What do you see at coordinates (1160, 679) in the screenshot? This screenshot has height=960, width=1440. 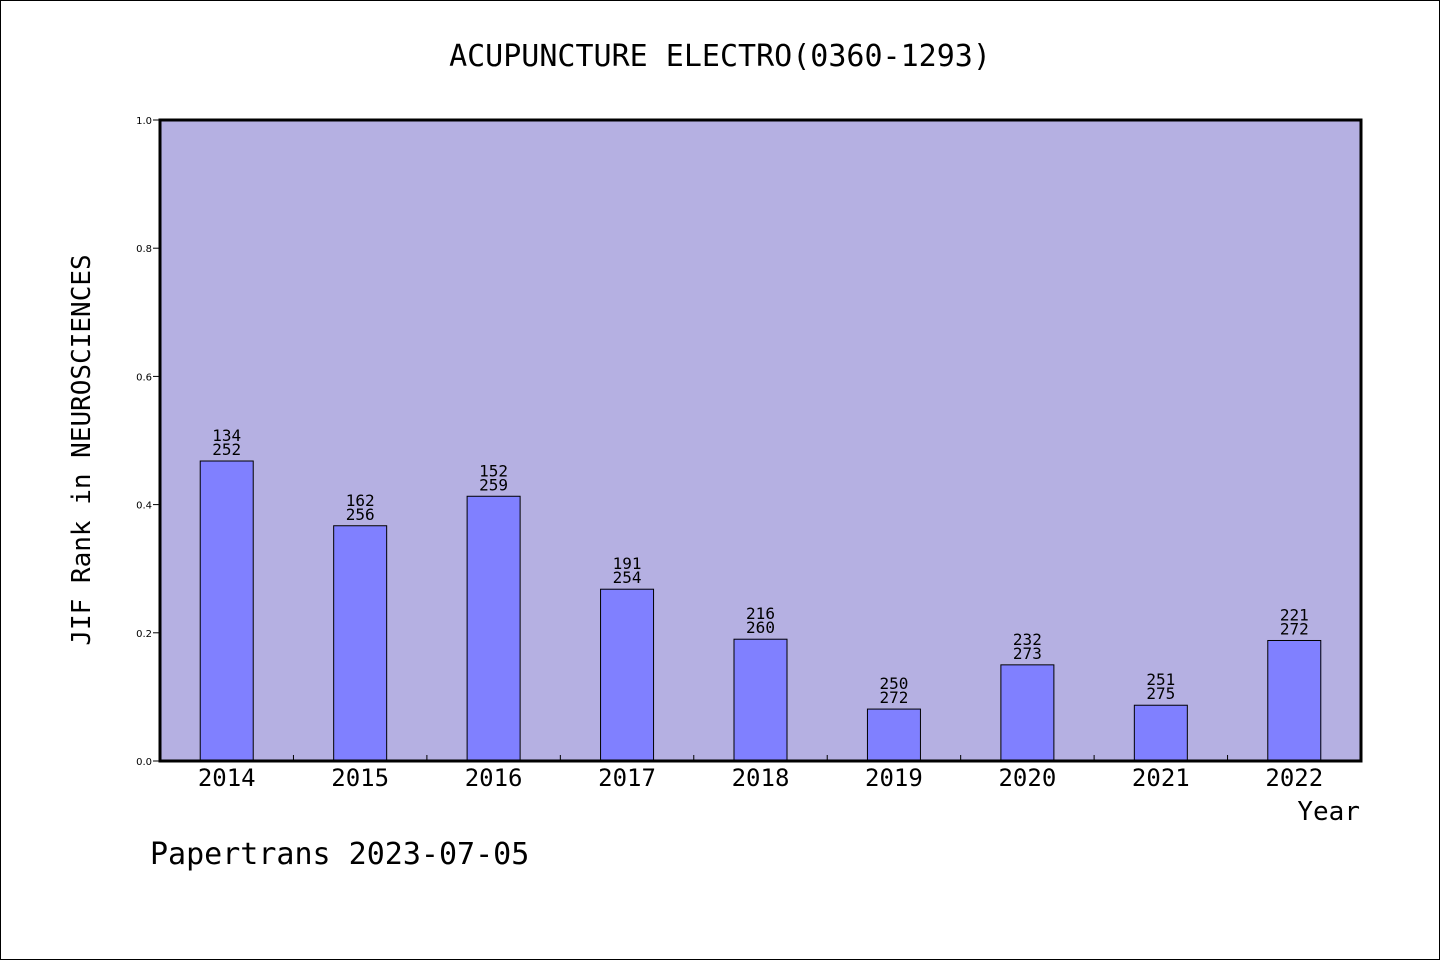 I see `rank-label: 251` at bounding box center [1160, 679].